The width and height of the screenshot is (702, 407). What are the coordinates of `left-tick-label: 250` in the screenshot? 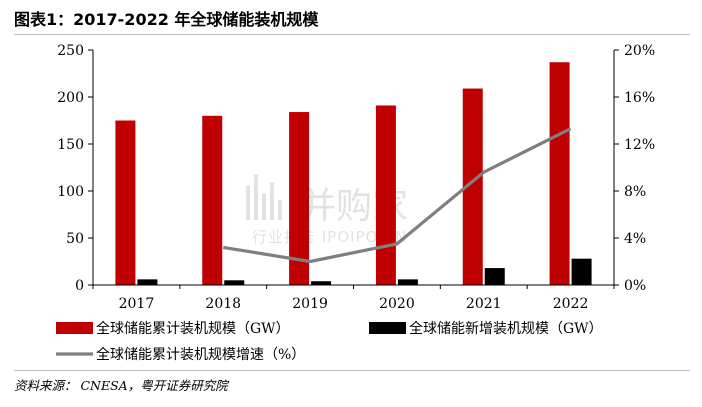 It's located at (70, 51).